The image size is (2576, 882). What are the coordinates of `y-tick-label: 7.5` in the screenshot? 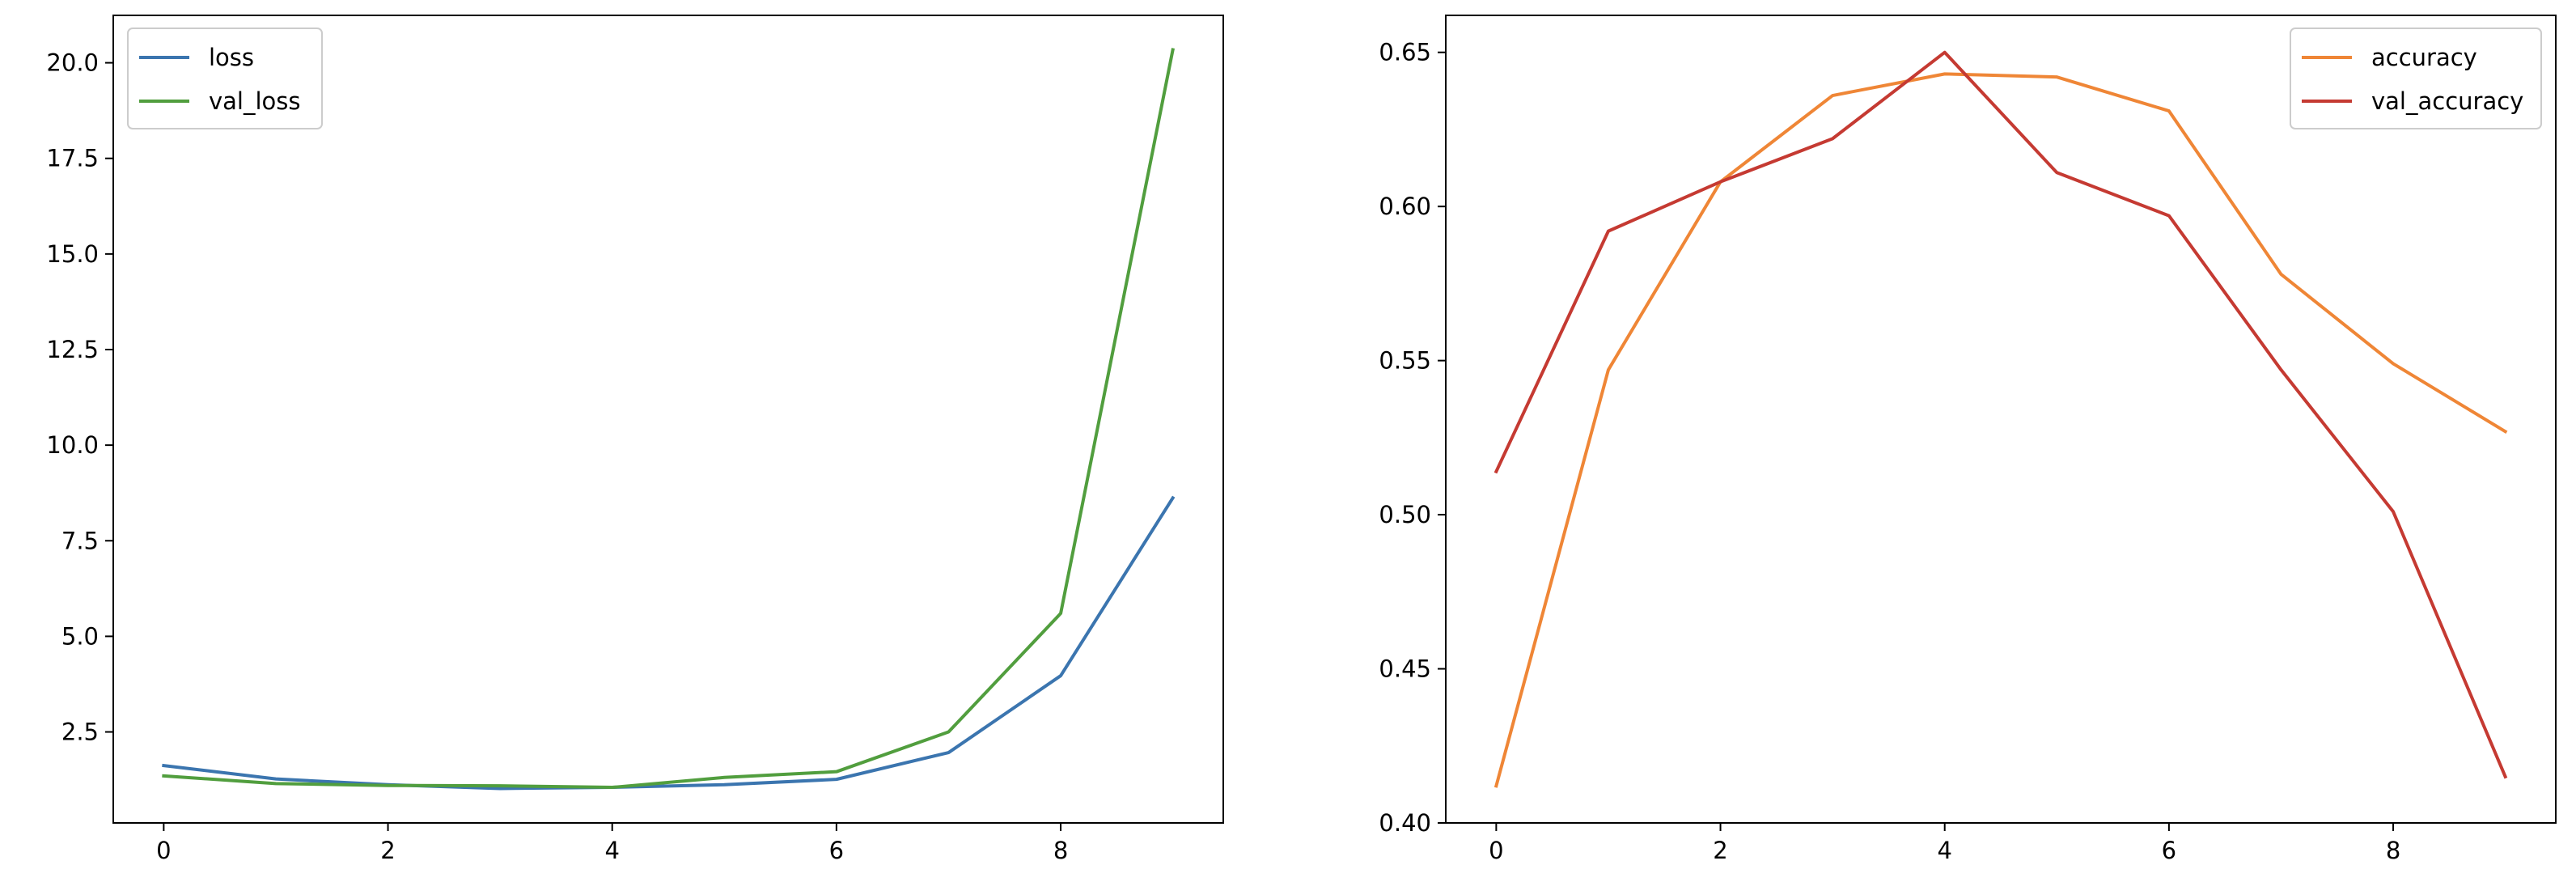 It's located at (80, 540).